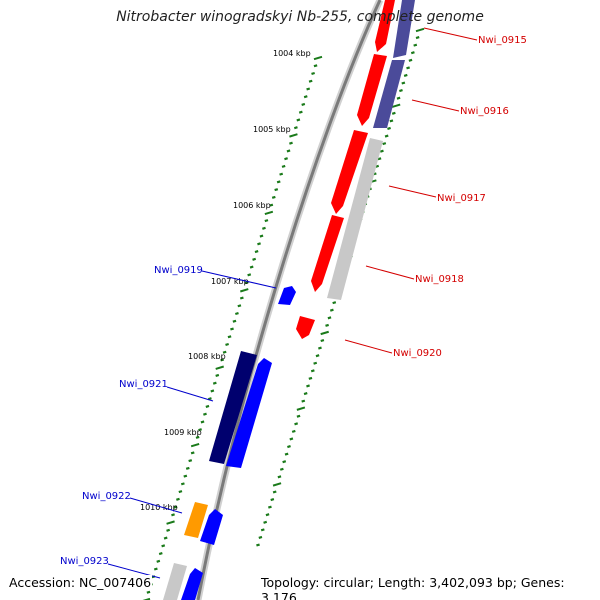  Describe the element at coordinates (349, 172) in the screenshot. I see `gene-bar-nwi-0917-outer` at that location.